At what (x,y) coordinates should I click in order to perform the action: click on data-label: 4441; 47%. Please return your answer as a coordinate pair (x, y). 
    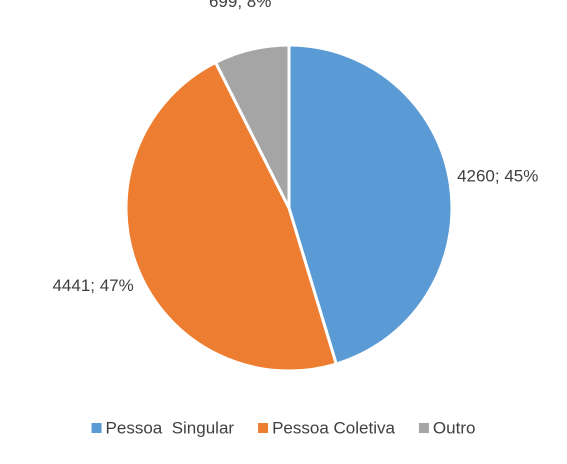
    Looking at the image, I should click on (92, 285).